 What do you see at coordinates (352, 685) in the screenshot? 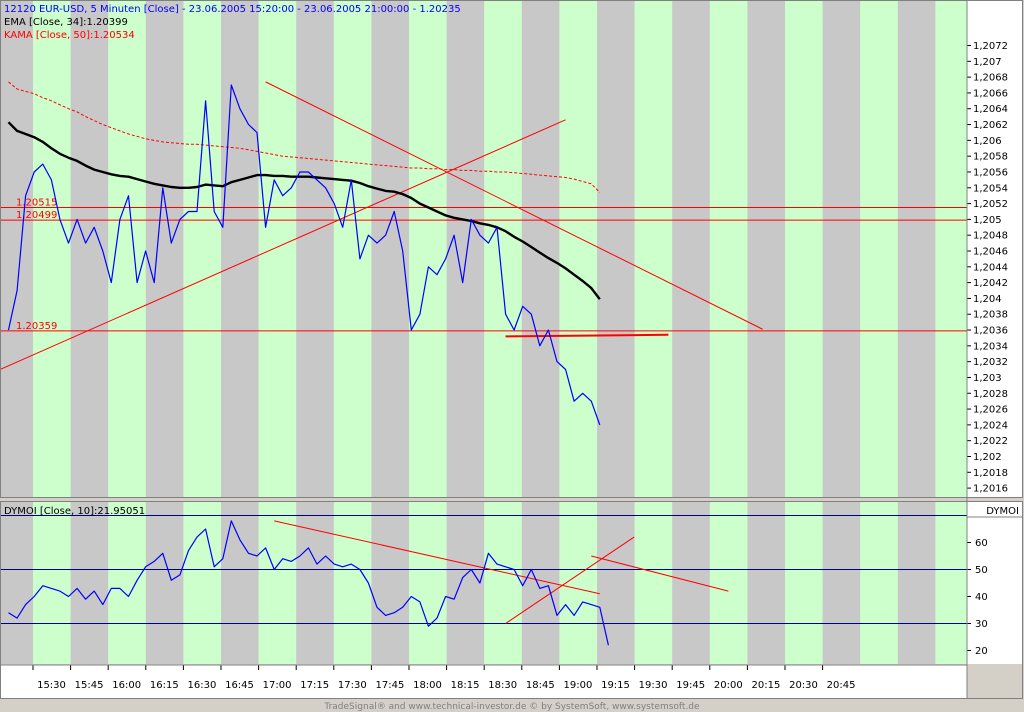
I see `time-tick-label-8: 17:30` at bounding box center [352, 685].